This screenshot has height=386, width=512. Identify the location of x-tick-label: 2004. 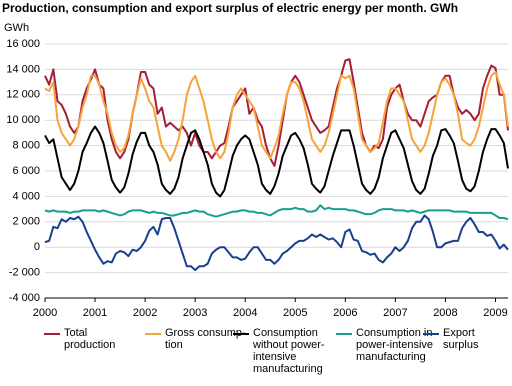
(245, 313).